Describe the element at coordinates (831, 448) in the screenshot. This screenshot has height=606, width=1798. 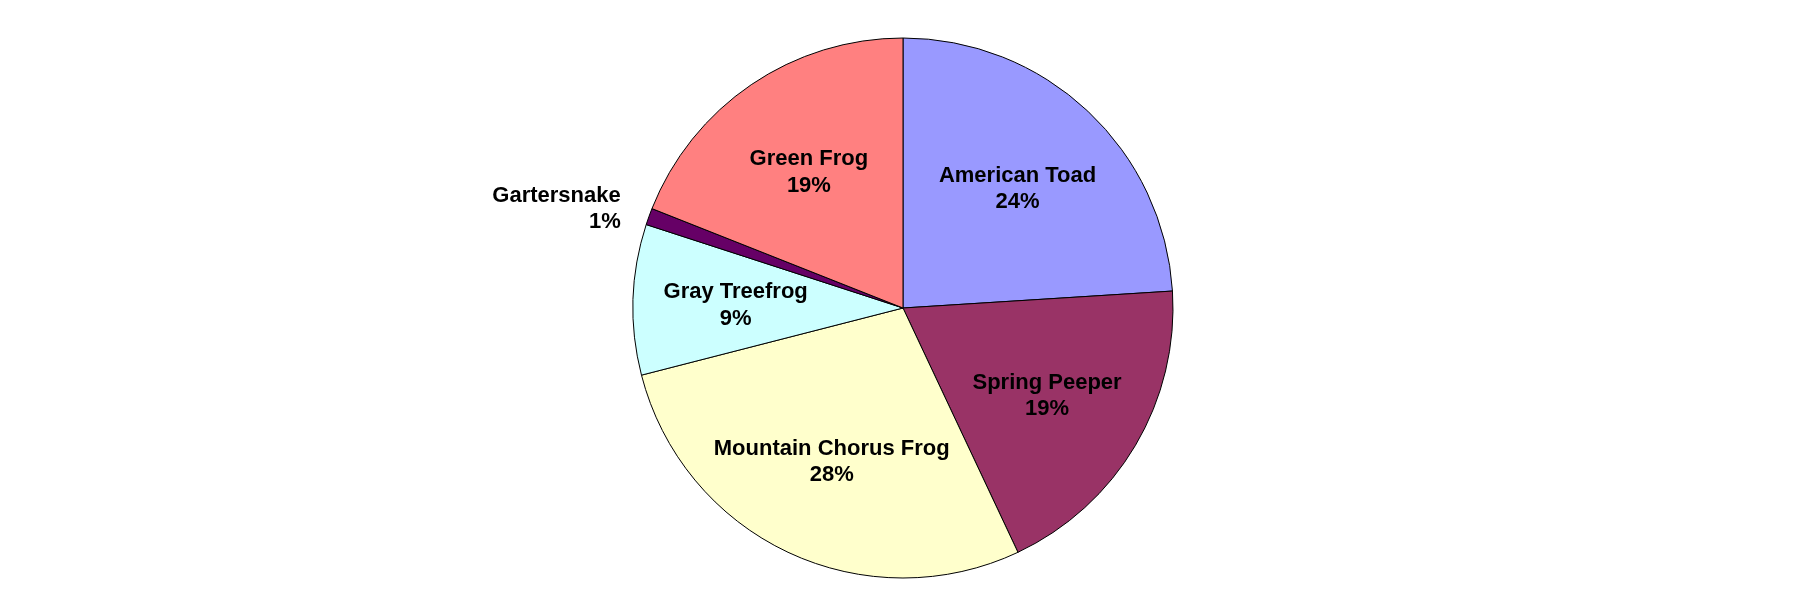
I see `slice-label: Mountain Chorus Frog` at that location.